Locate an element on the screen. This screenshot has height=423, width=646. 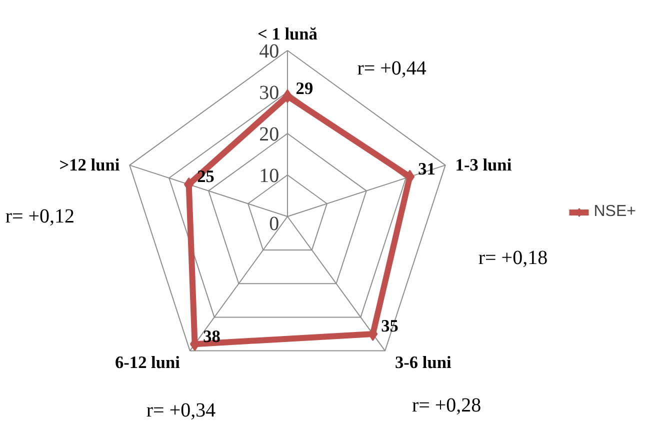
data-label: 25 is located at coordinates (206, 176).